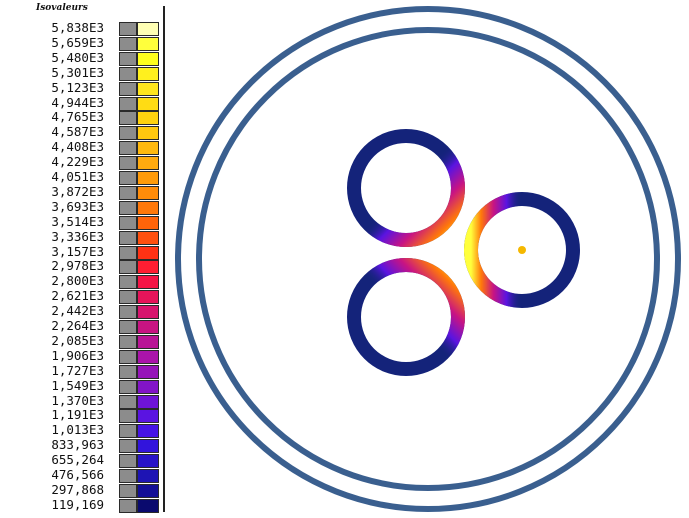 The width and height of the screenshot is (689, 518). What do you see at coordinates (77, 400) in the screenshot?
I see `legend-value-label: 1,370E3` at bounding box center [77, 400].